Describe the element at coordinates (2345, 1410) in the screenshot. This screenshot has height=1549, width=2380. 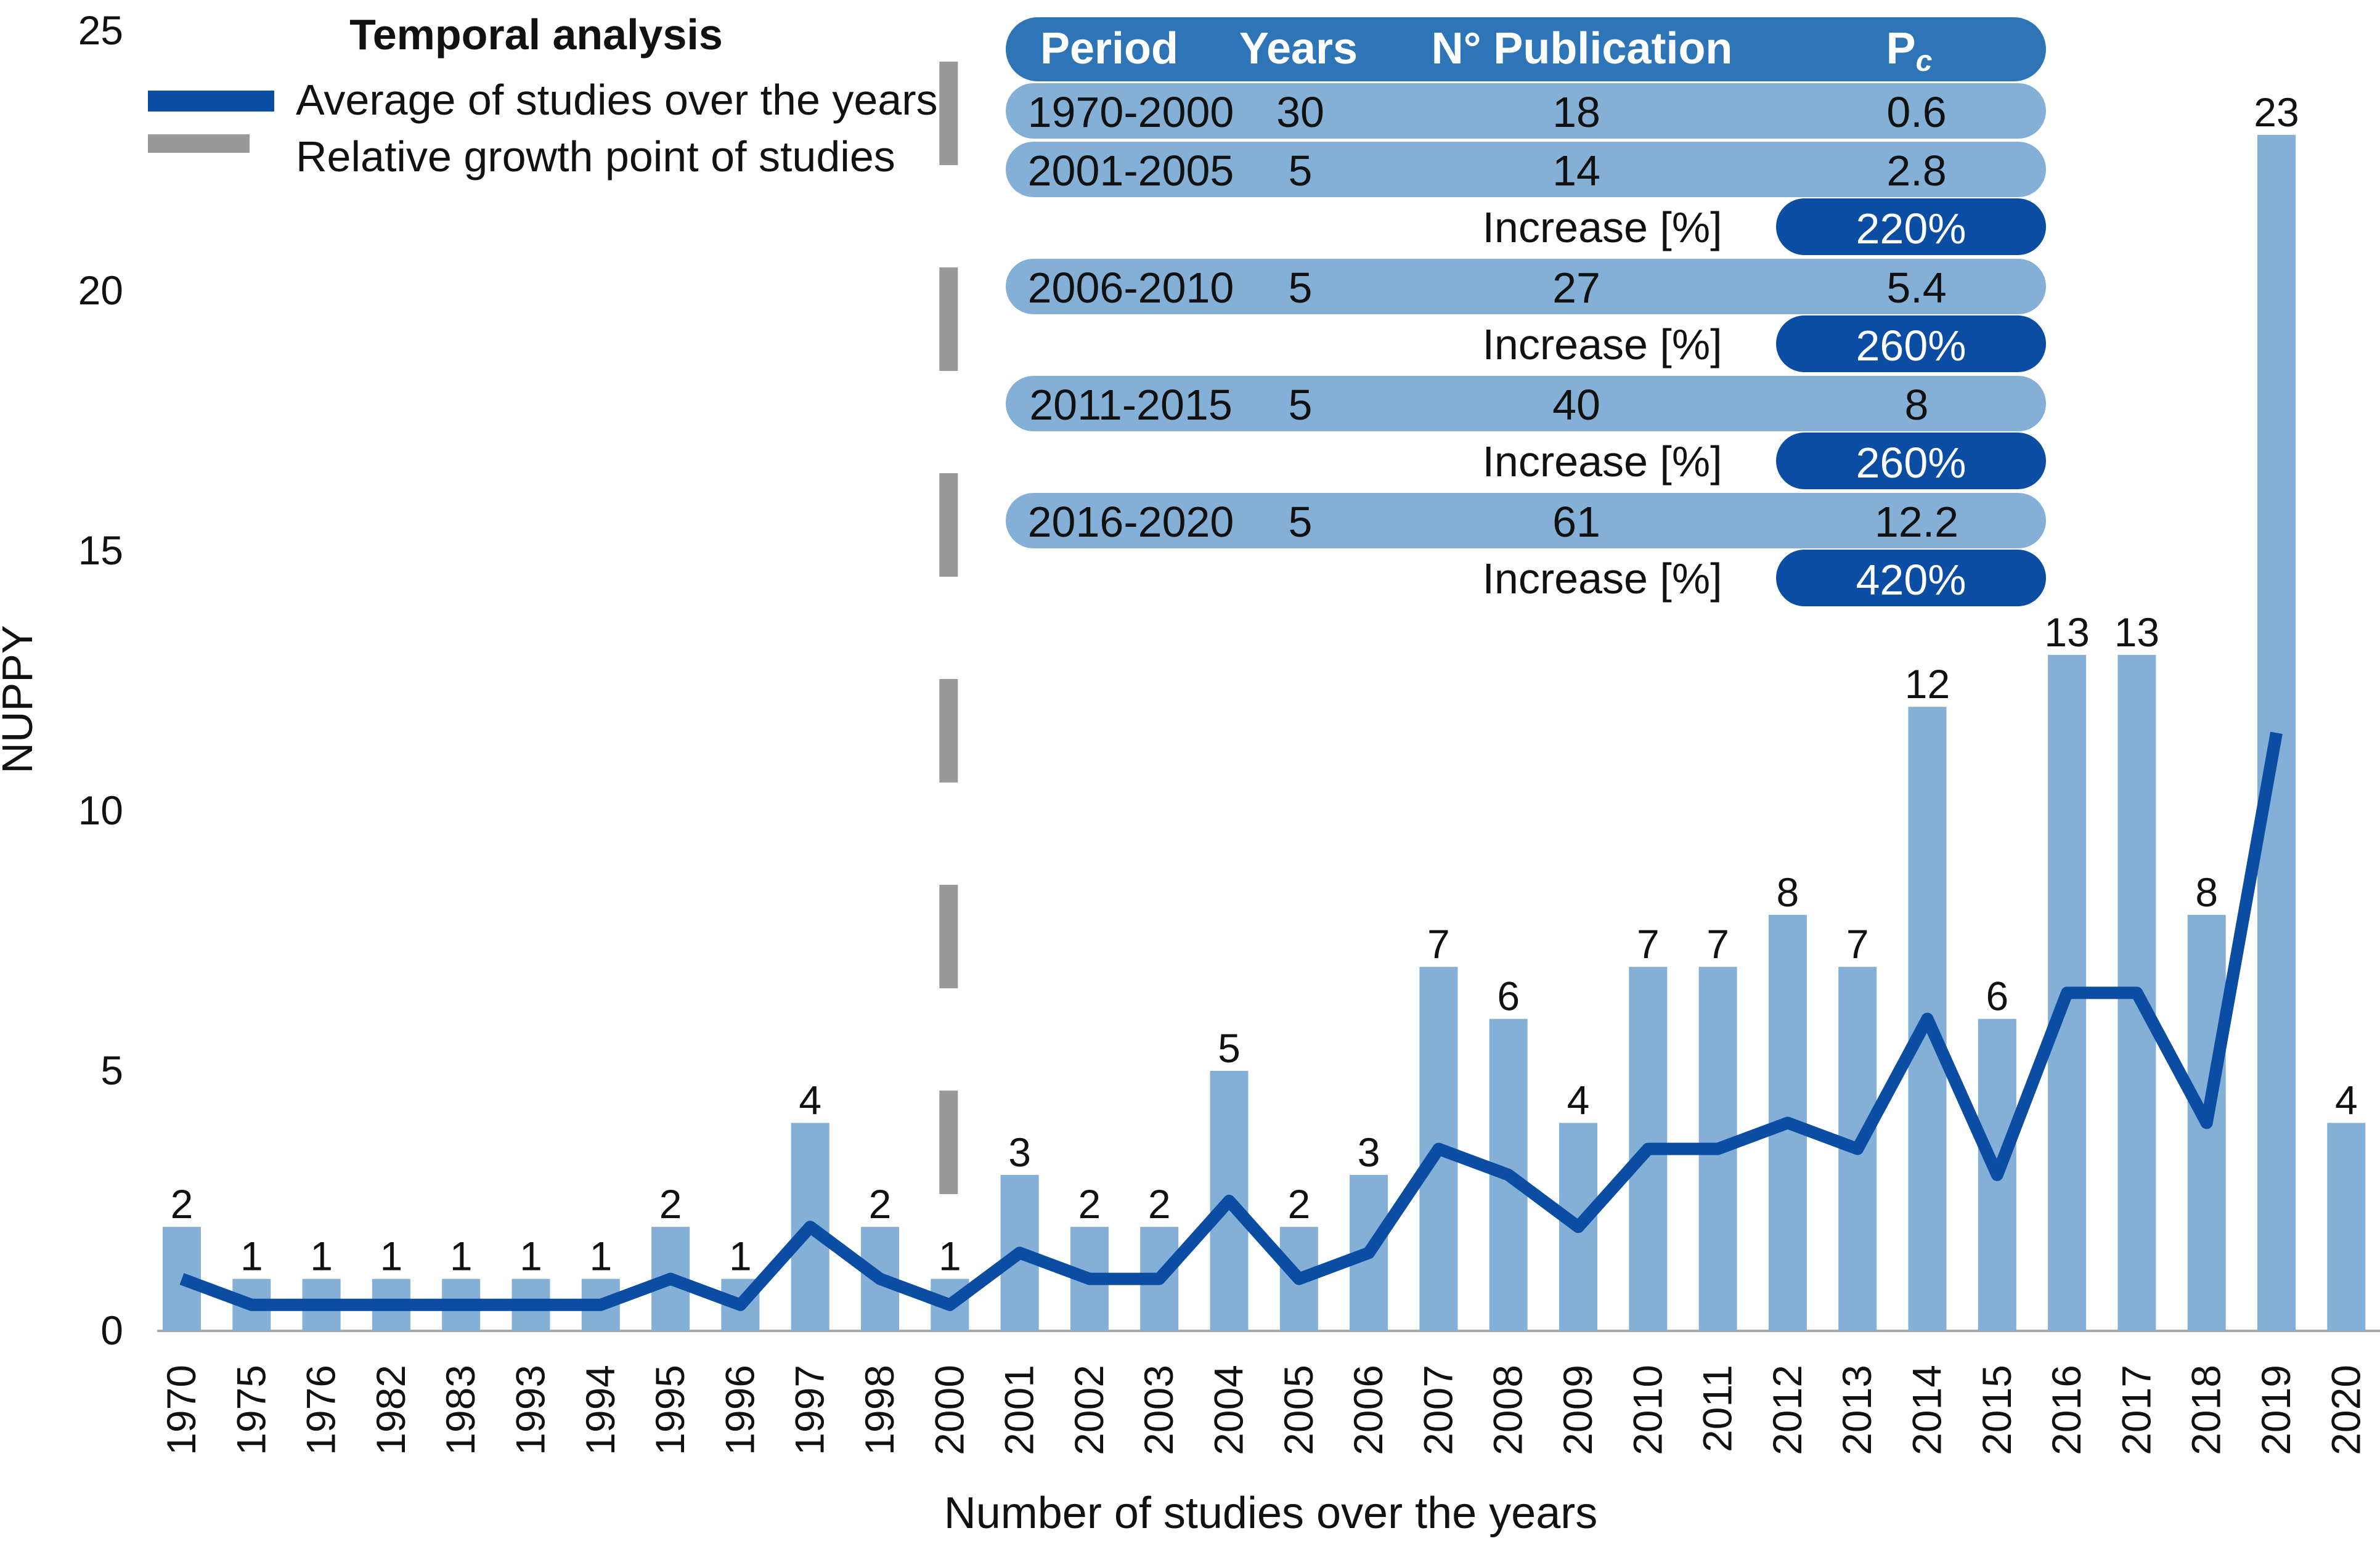
I see `x-tick-label-2020: 2020` at that location.